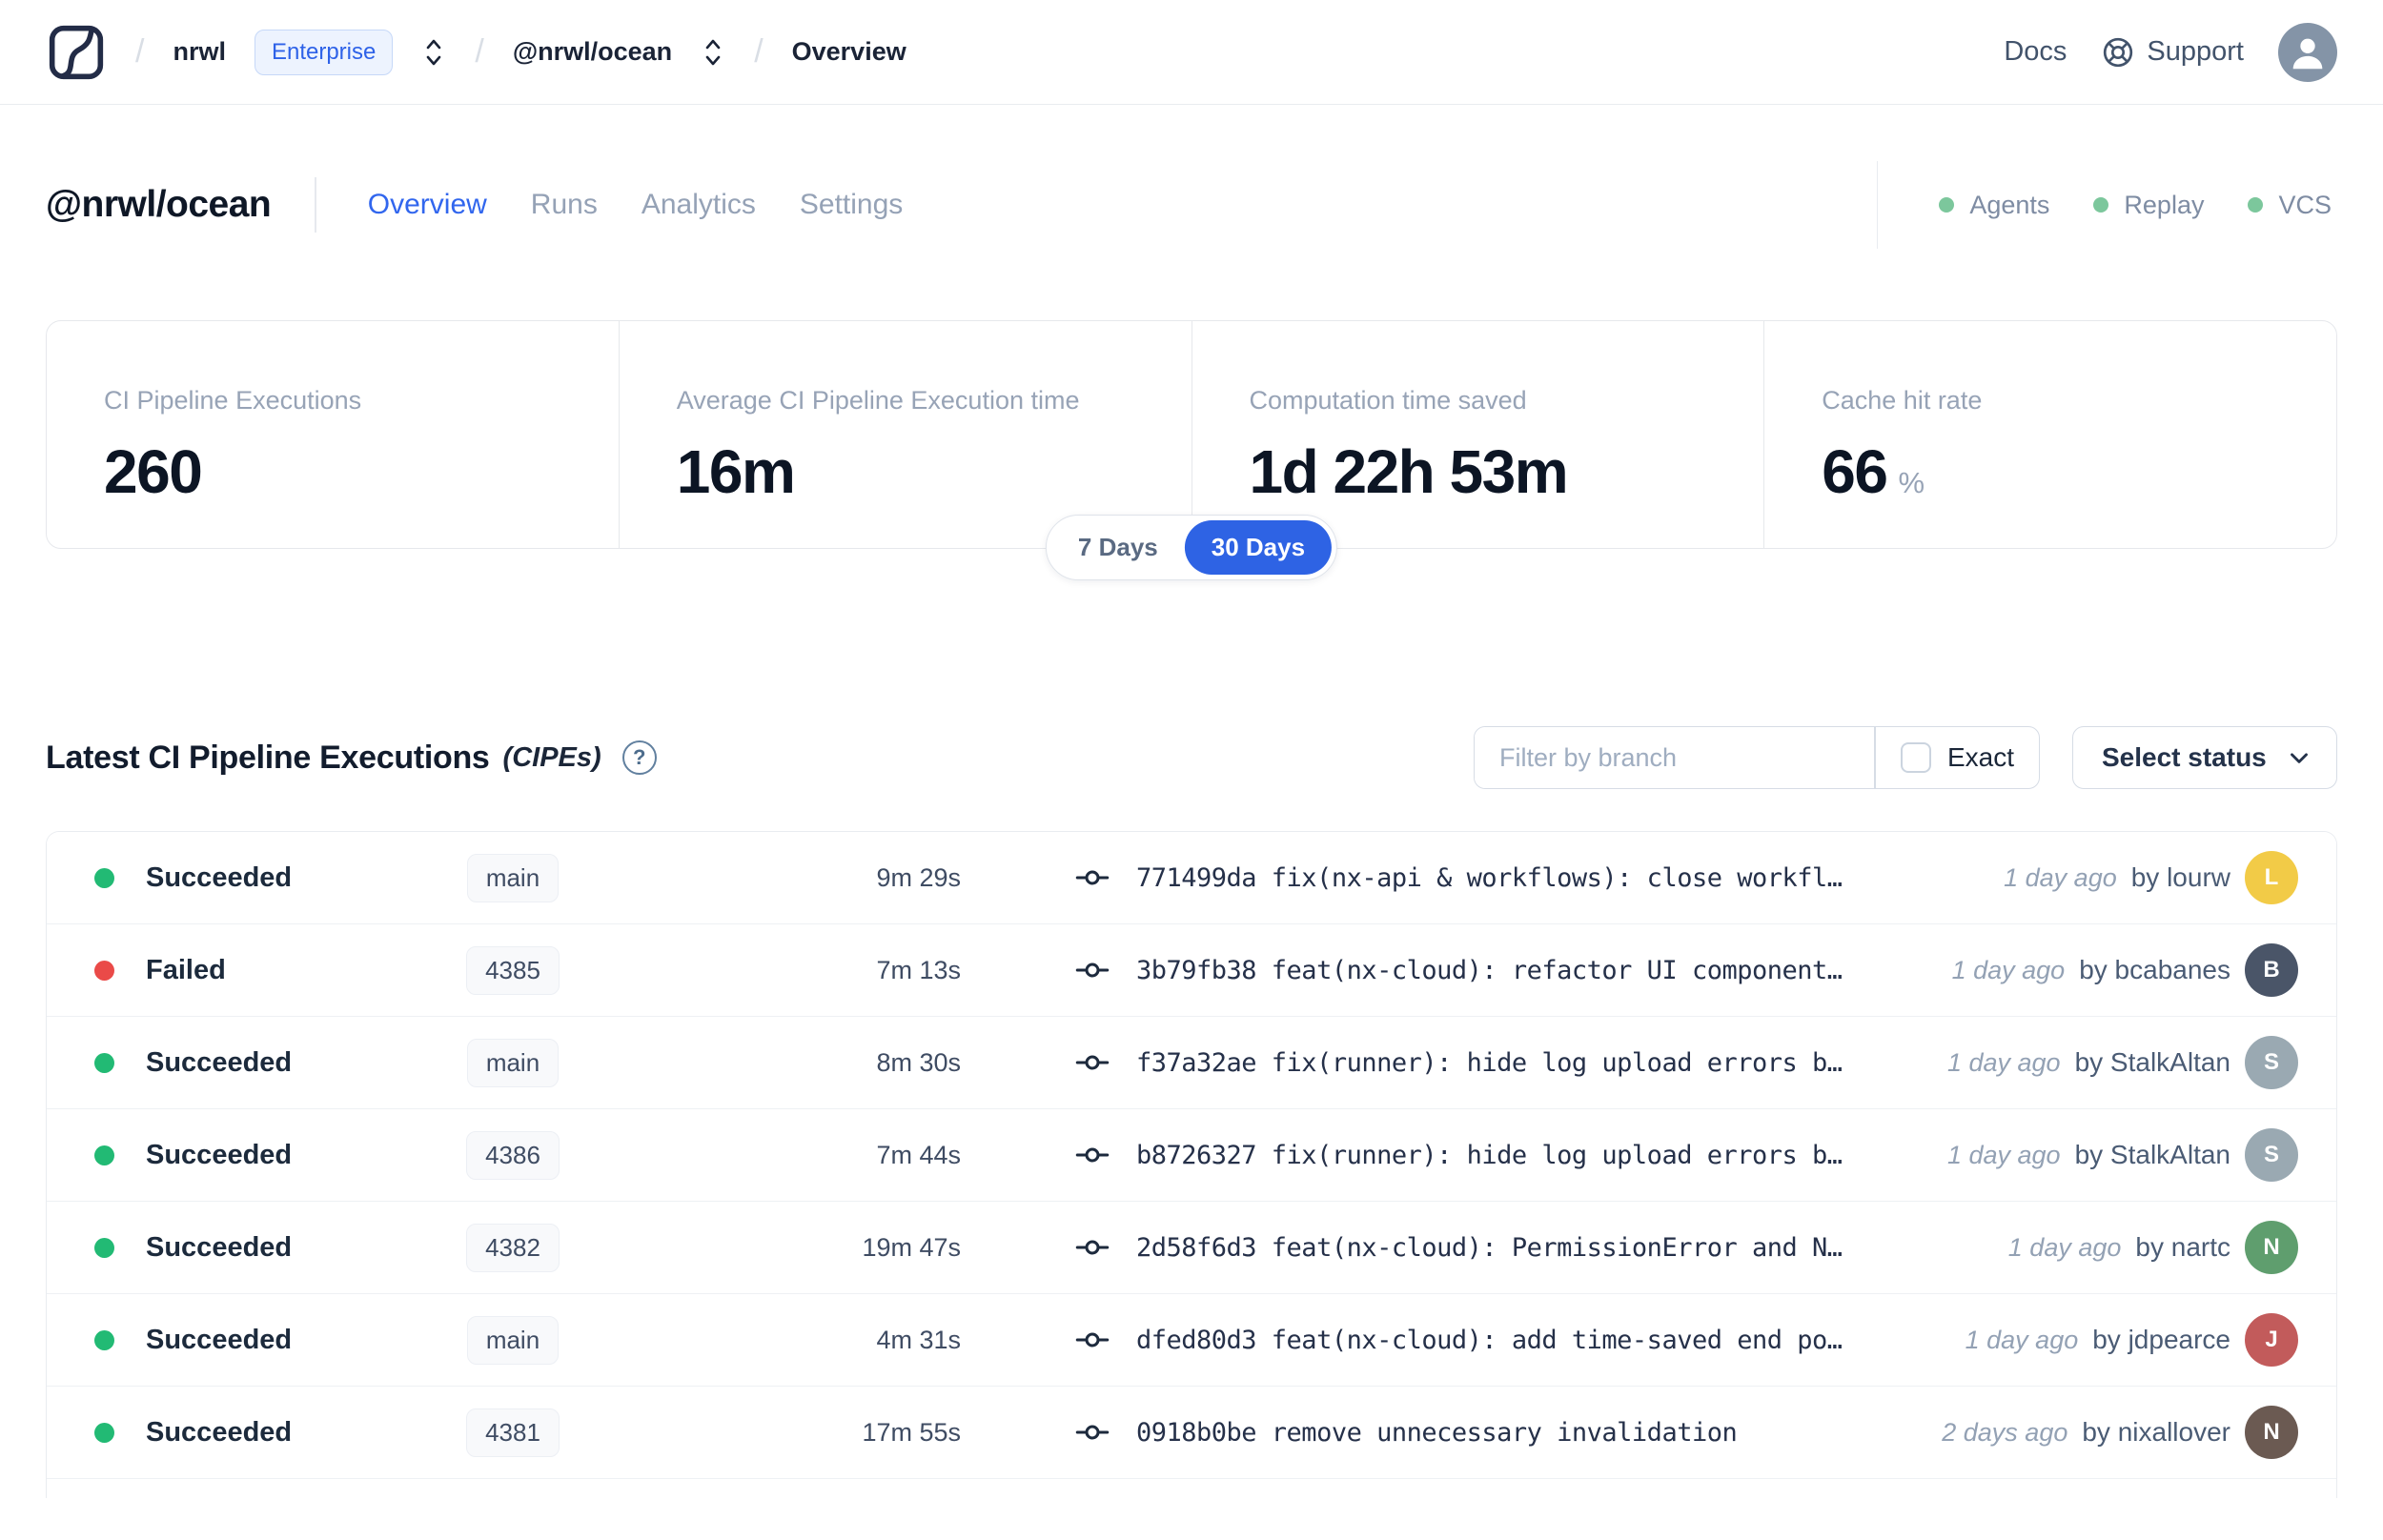 The height and width of the screenshot is (1540, 2383). I want to click on tab-analytics: Analytics, so click(698, 204).